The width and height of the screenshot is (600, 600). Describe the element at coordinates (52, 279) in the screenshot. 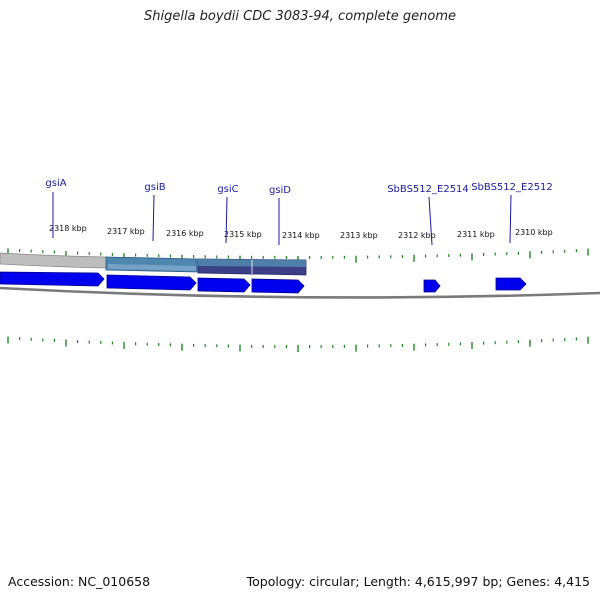

I see `gene-arrow-gsiA` at that location.